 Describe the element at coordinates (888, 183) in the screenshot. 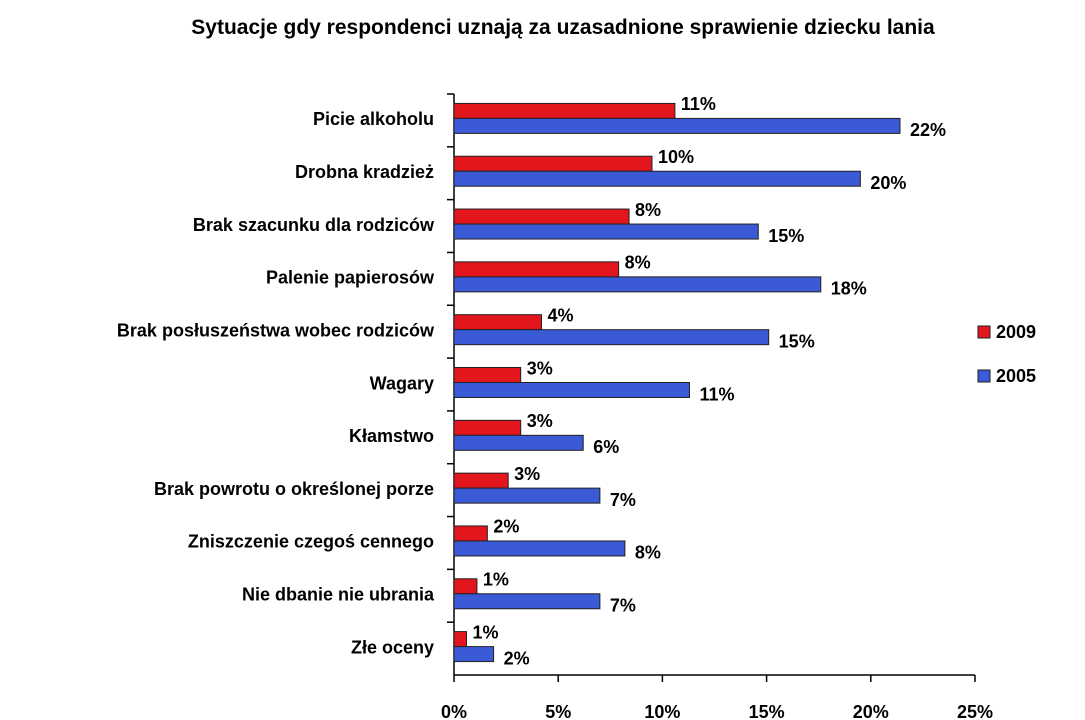

I see `value-label: 20%` at that location.